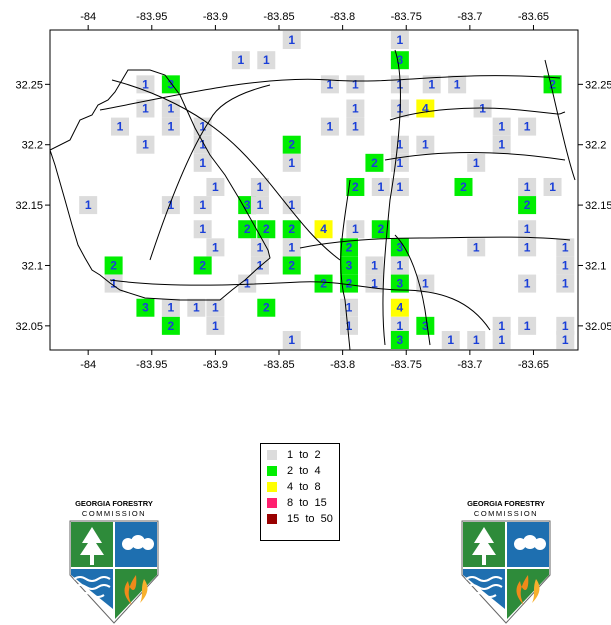 This screenshot has width=611, height=625. What do you see at coordinates (114, 561) in the screenshot?
I see `georgia-forestry-commission-logo: GEORGIA FORESTRY COMMISSION` at bounding box center [114, 561].